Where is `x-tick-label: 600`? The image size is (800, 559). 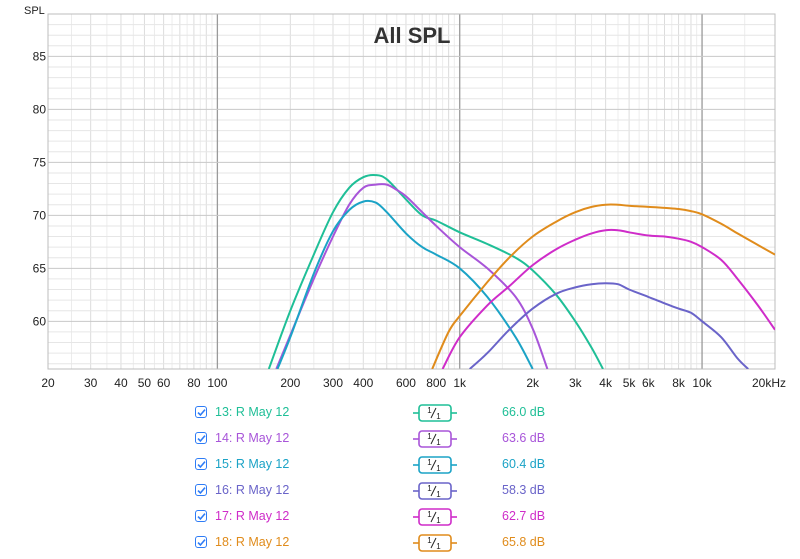
x-tick-label: 600 is located at coordinates (406, 383).